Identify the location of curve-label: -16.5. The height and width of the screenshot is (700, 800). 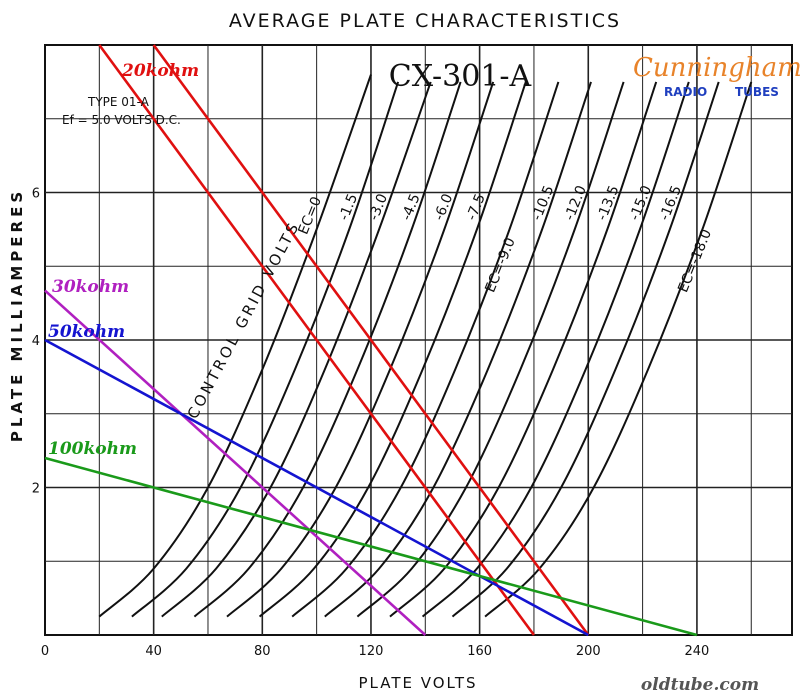
(671, 203).